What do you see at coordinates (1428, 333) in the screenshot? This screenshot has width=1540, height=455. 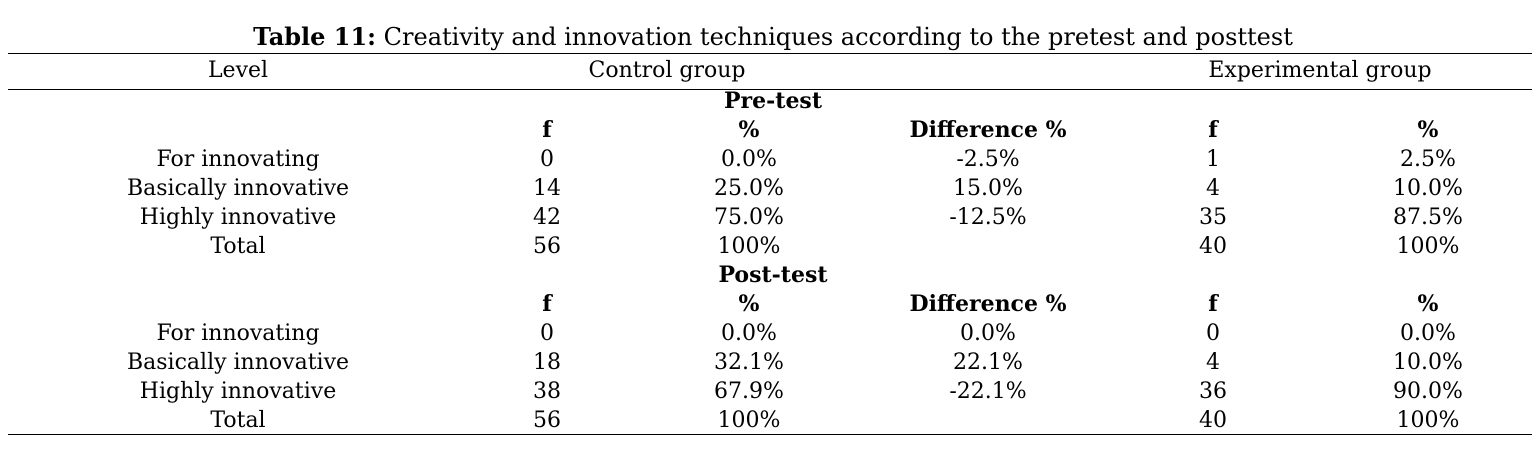 I see `experimental-percent-cell: 0.0%` at bounding box center [1428, 333].